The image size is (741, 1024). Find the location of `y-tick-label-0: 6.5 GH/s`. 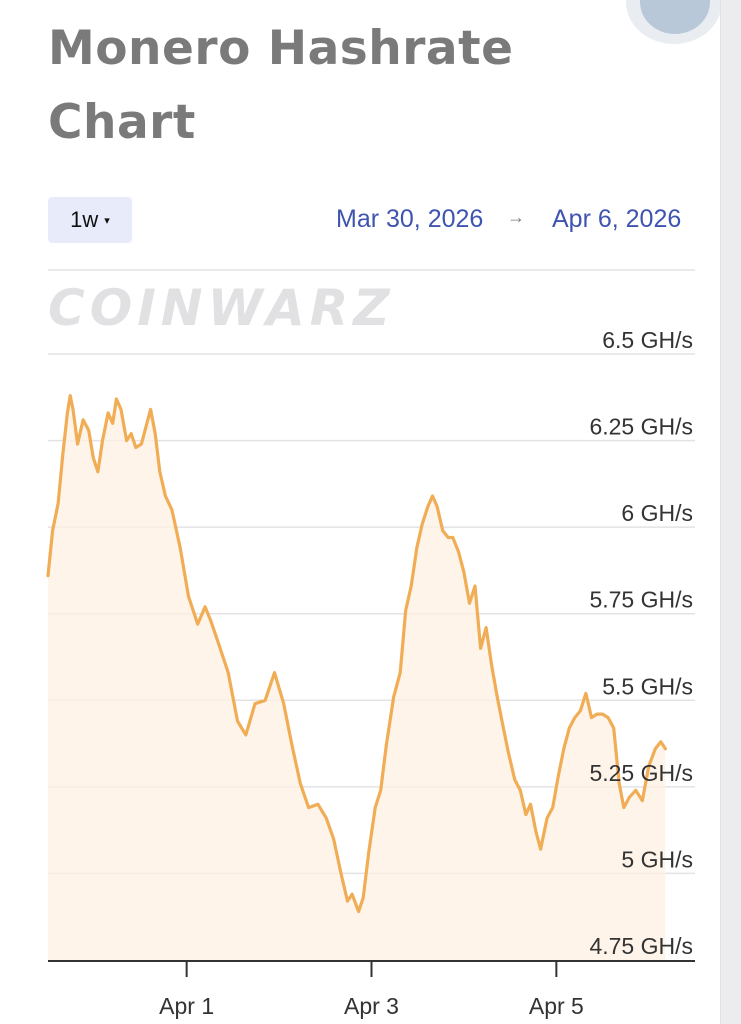

y-tick-label-0: 6.5 GH/s is located at coordinates (647, 340).